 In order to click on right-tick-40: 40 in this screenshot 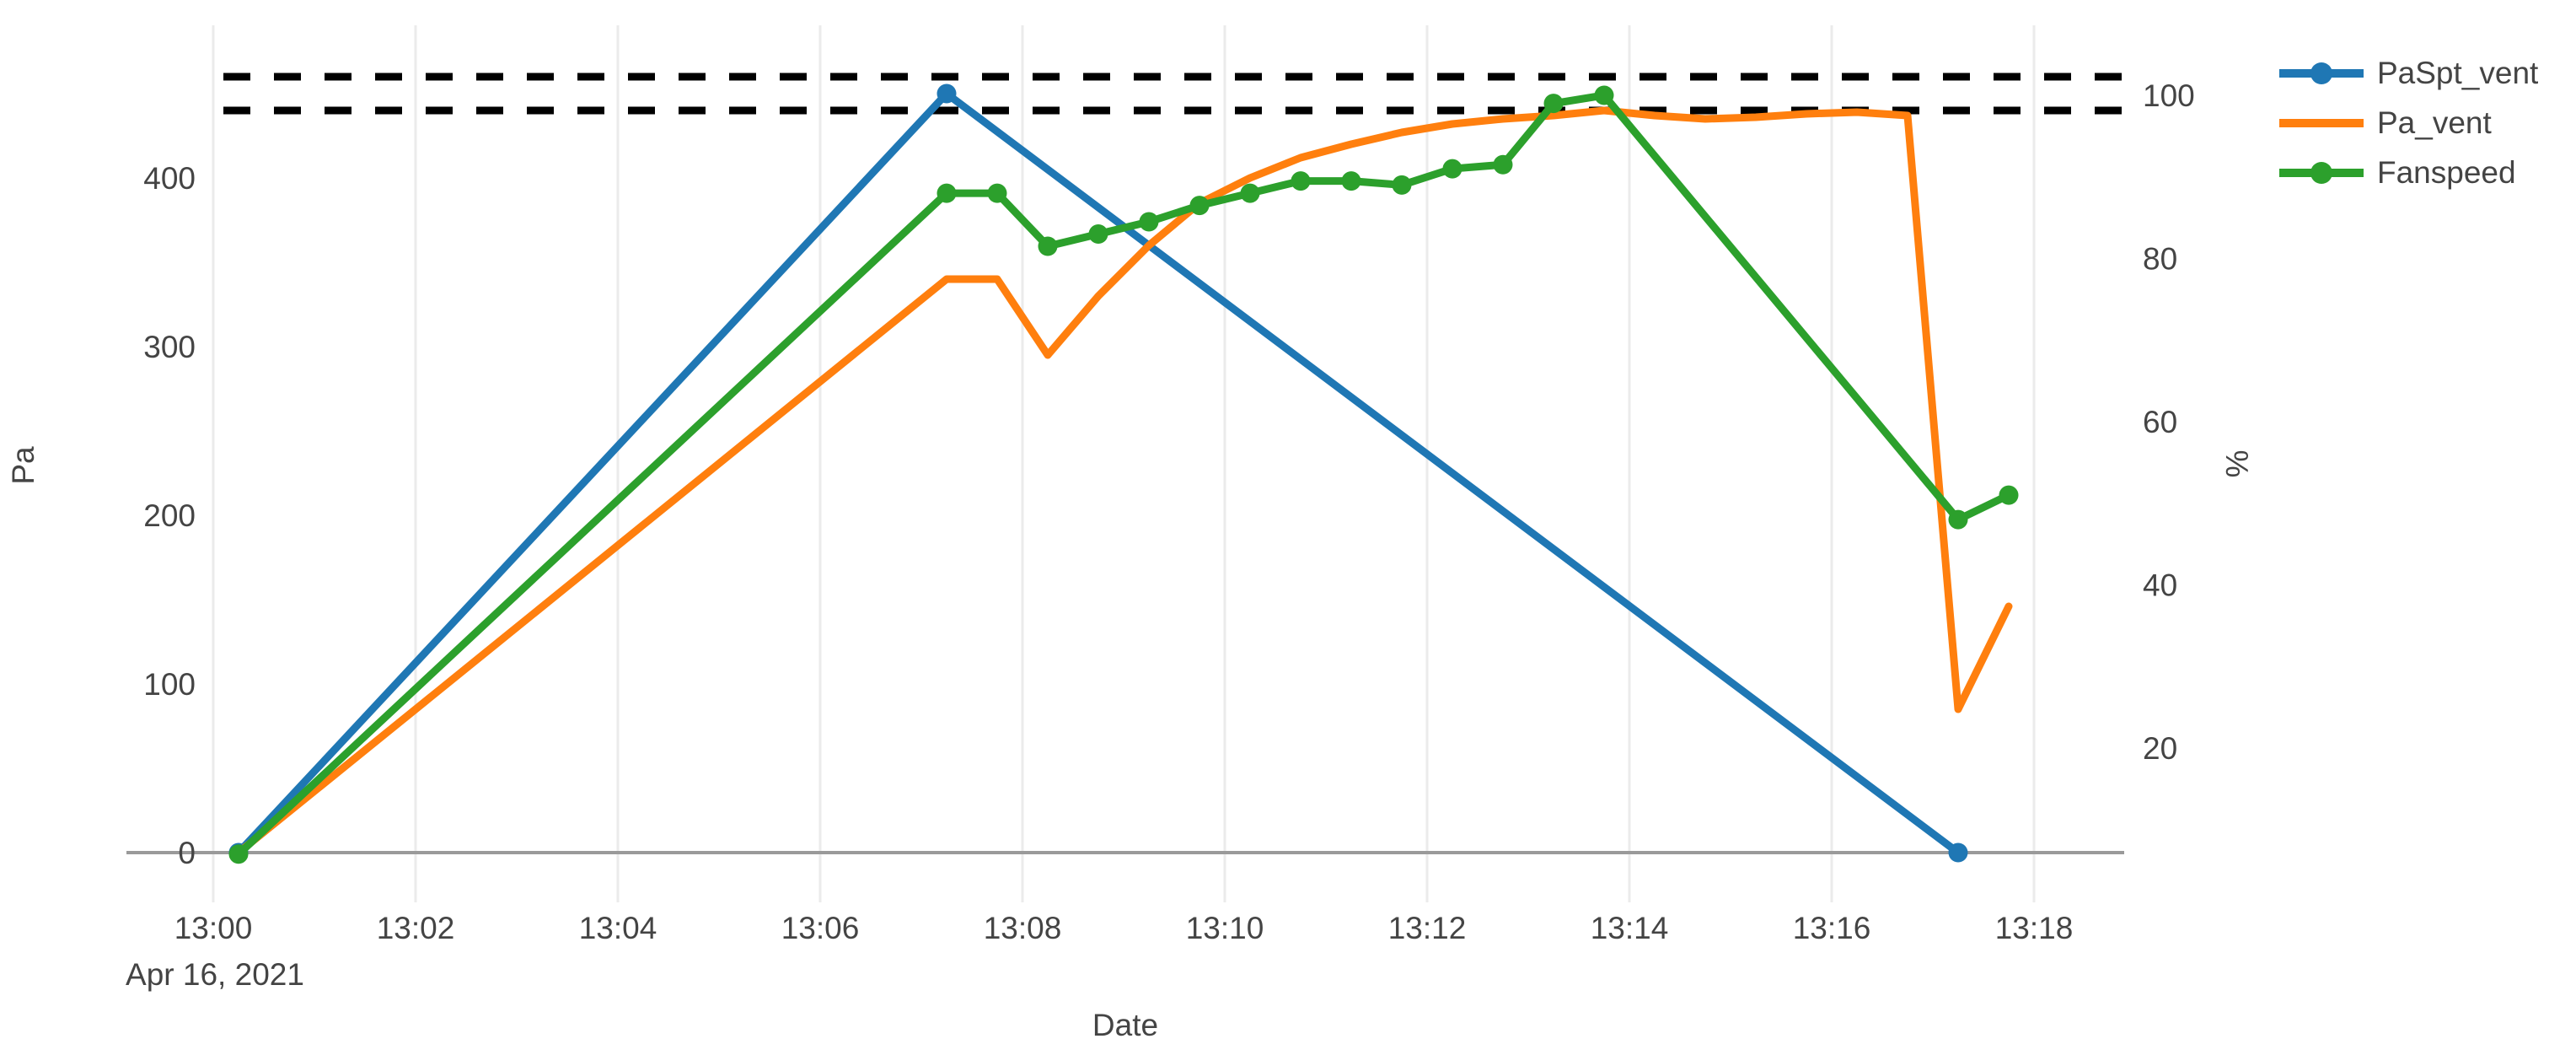, I will do `click(2160, 585)`.